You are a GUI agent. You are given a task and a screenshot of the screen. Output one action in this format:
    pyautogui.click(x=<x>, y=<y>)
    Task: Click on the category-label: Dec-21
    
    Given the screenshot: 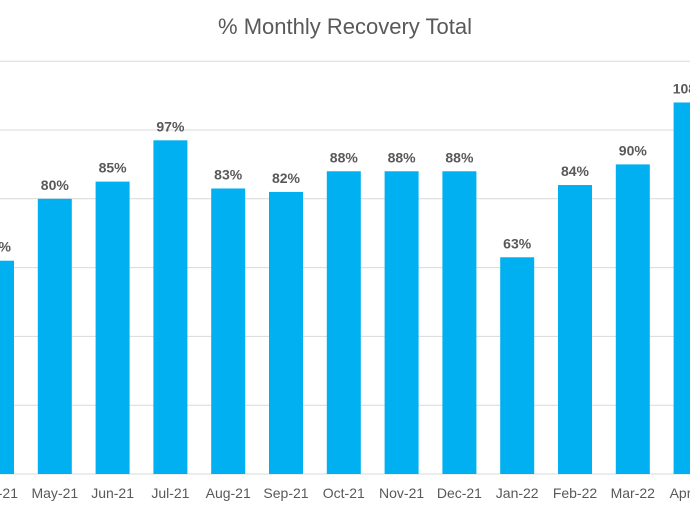 What is the action you would take?
    pyautogui.click(x=459, y=493)
    